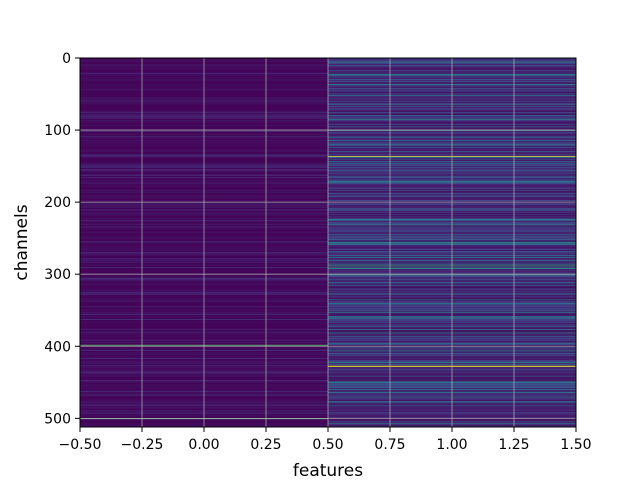 Image resolution: width=640 pixels, height=485 pixels. What do you see at coordinates (142, 445) in the screenshot?
I see `x-tick-label: −0.25` at bounding box center [142, 445].